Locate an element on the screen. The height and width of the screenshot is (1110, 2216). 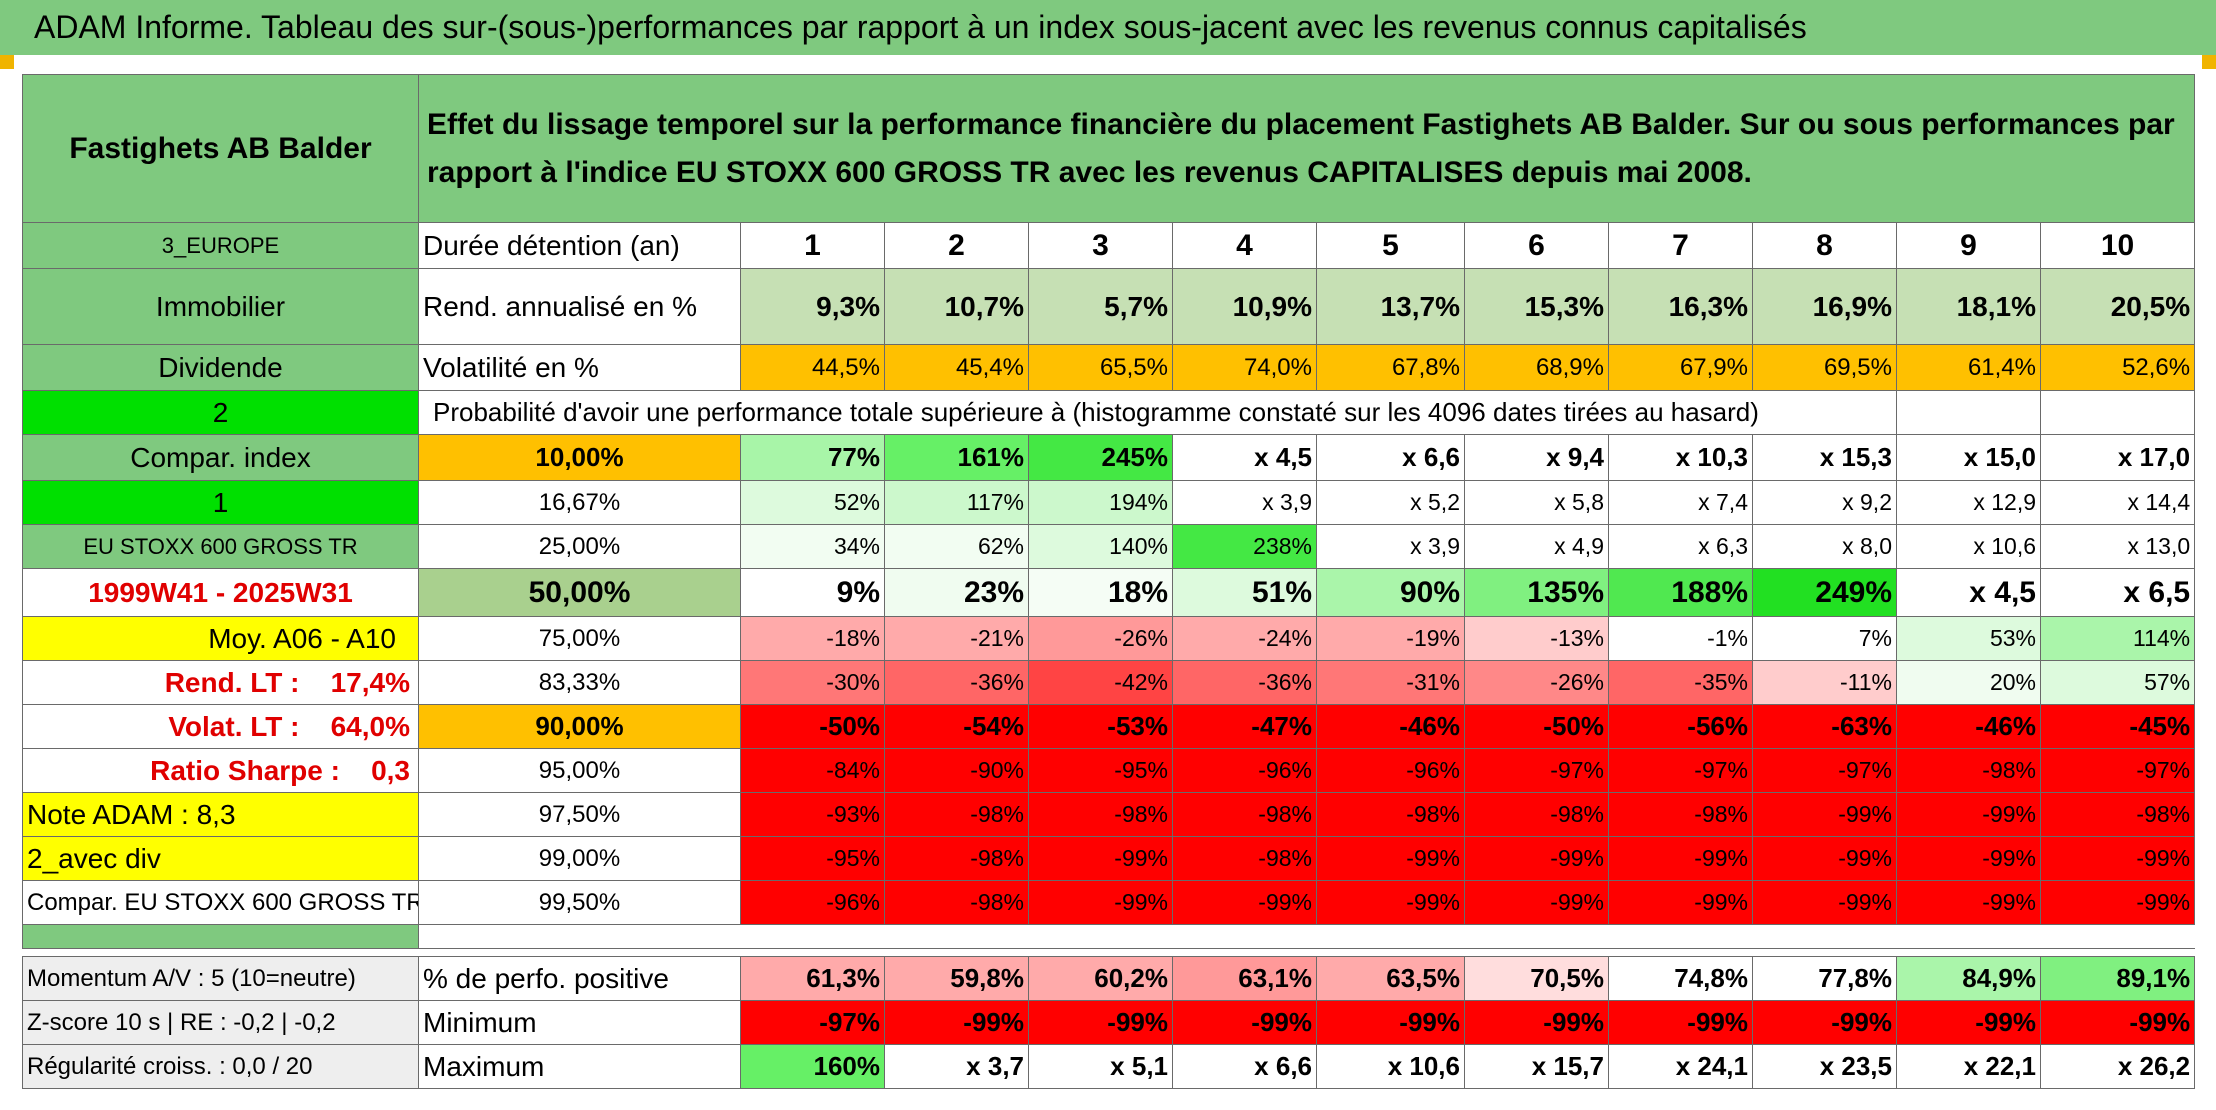
prob-cell: 20% is located at coordinates (1968, 682).